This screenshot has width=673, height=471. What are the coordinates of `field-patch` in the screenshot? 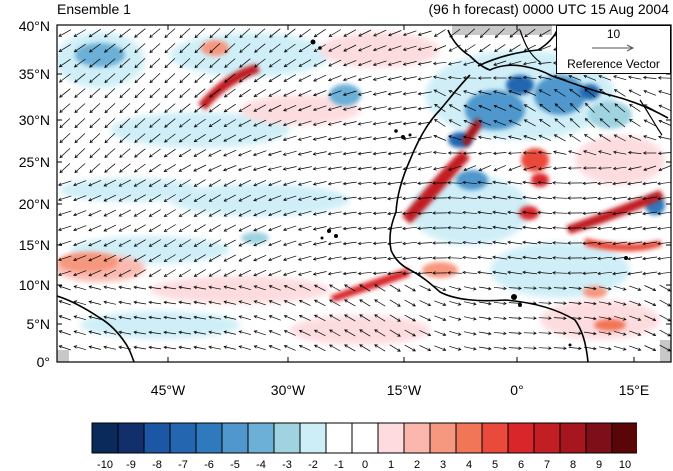 It's located at (620, 160).